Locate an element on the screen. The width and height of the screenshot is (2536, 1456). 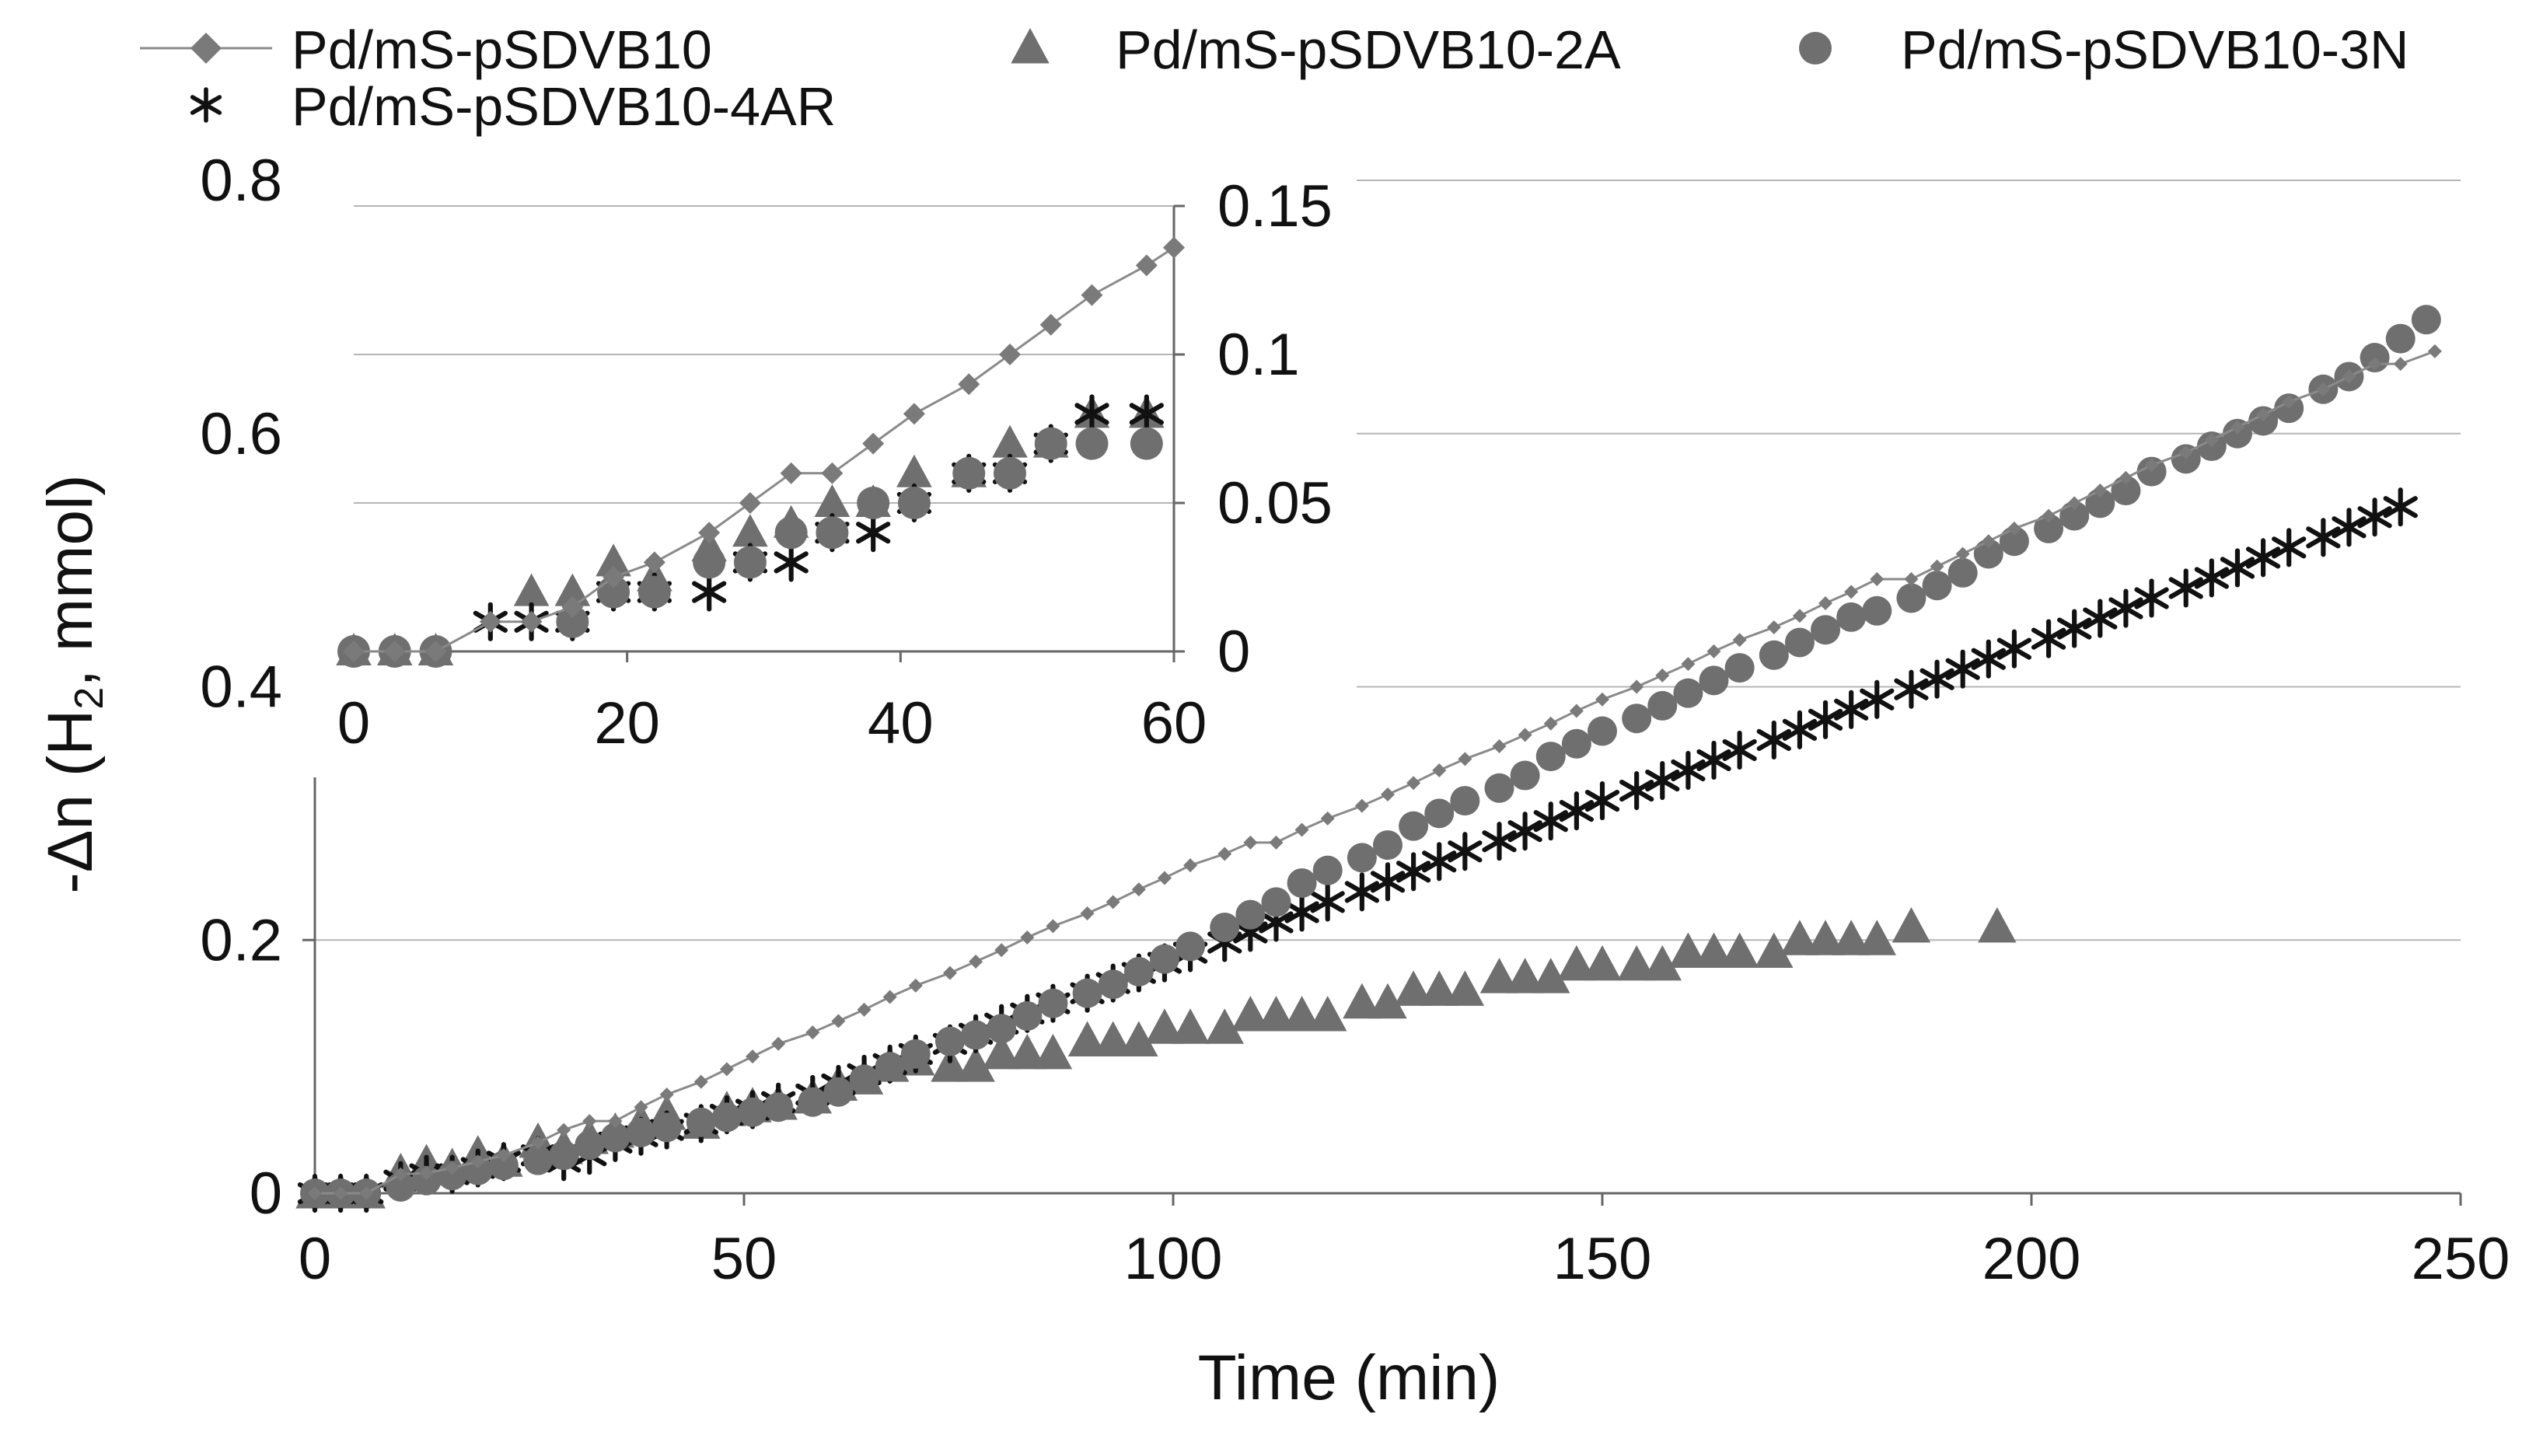
legend-marker-diamond is located at coordinates (206, 48).